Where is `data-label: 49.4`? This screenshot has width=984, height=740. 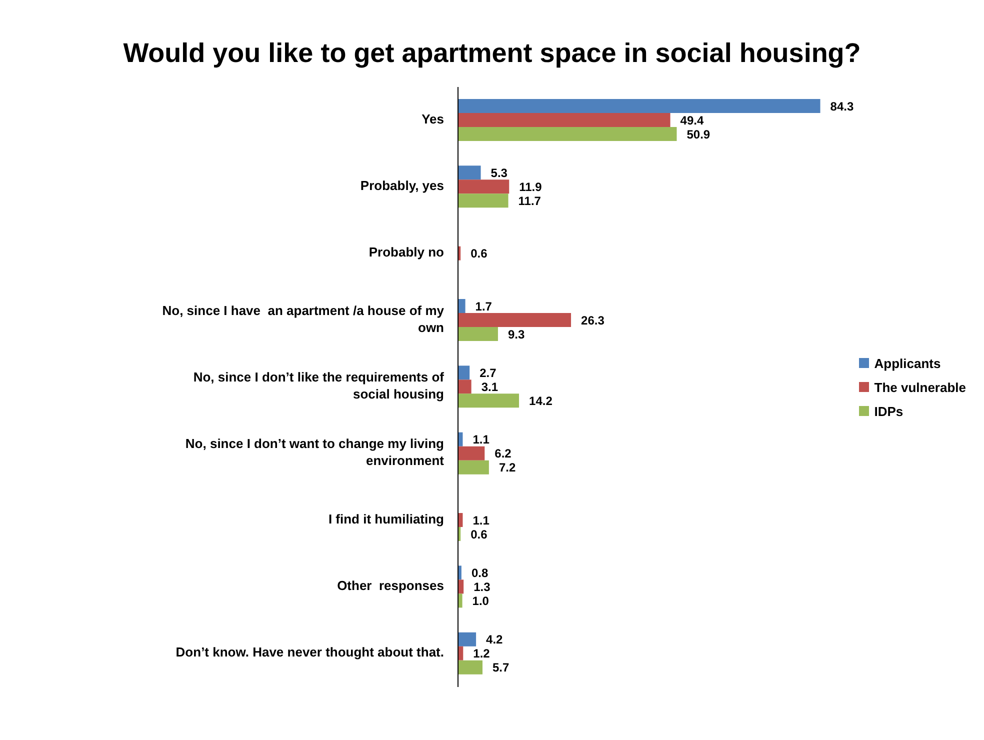
data-label: 49.4 is located at coordinates (692, 120).